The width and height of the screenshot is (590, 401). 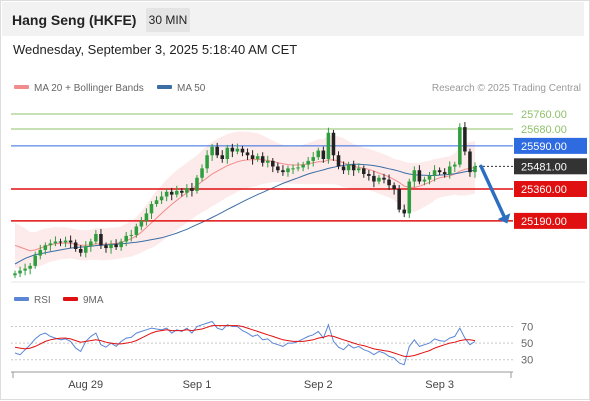 What do you see at coordinates (293, 19) in the screenshot?
I see `title-bar: Hang Seng (HKFE) 30 MIN` at bounding box center [293, 19].